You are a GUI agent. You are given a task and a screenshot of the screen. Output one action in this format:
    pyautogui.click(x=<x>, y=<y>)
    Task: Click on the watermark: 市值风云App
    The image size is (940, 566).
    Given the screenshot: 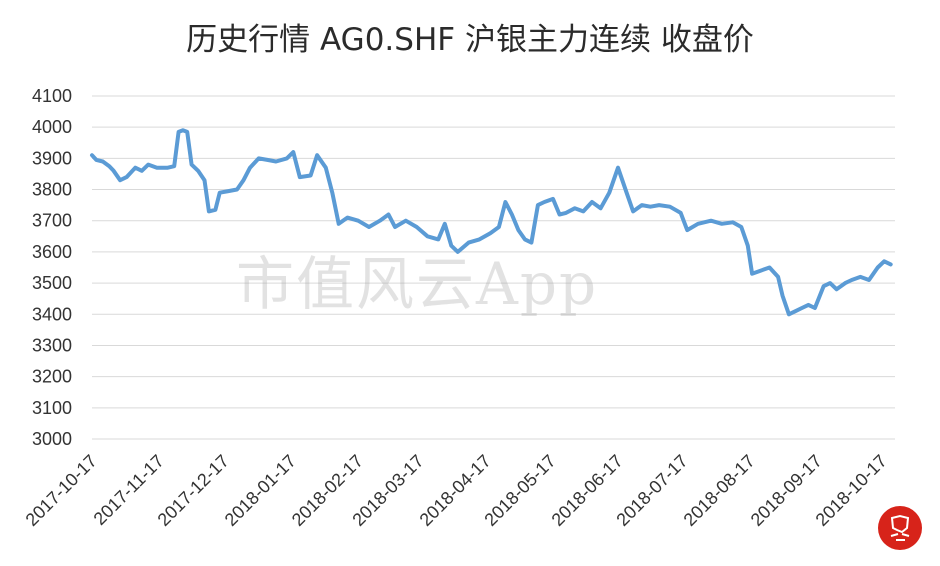 What is the action you would take?
    pyautogui.click(x=417, y=284)
    